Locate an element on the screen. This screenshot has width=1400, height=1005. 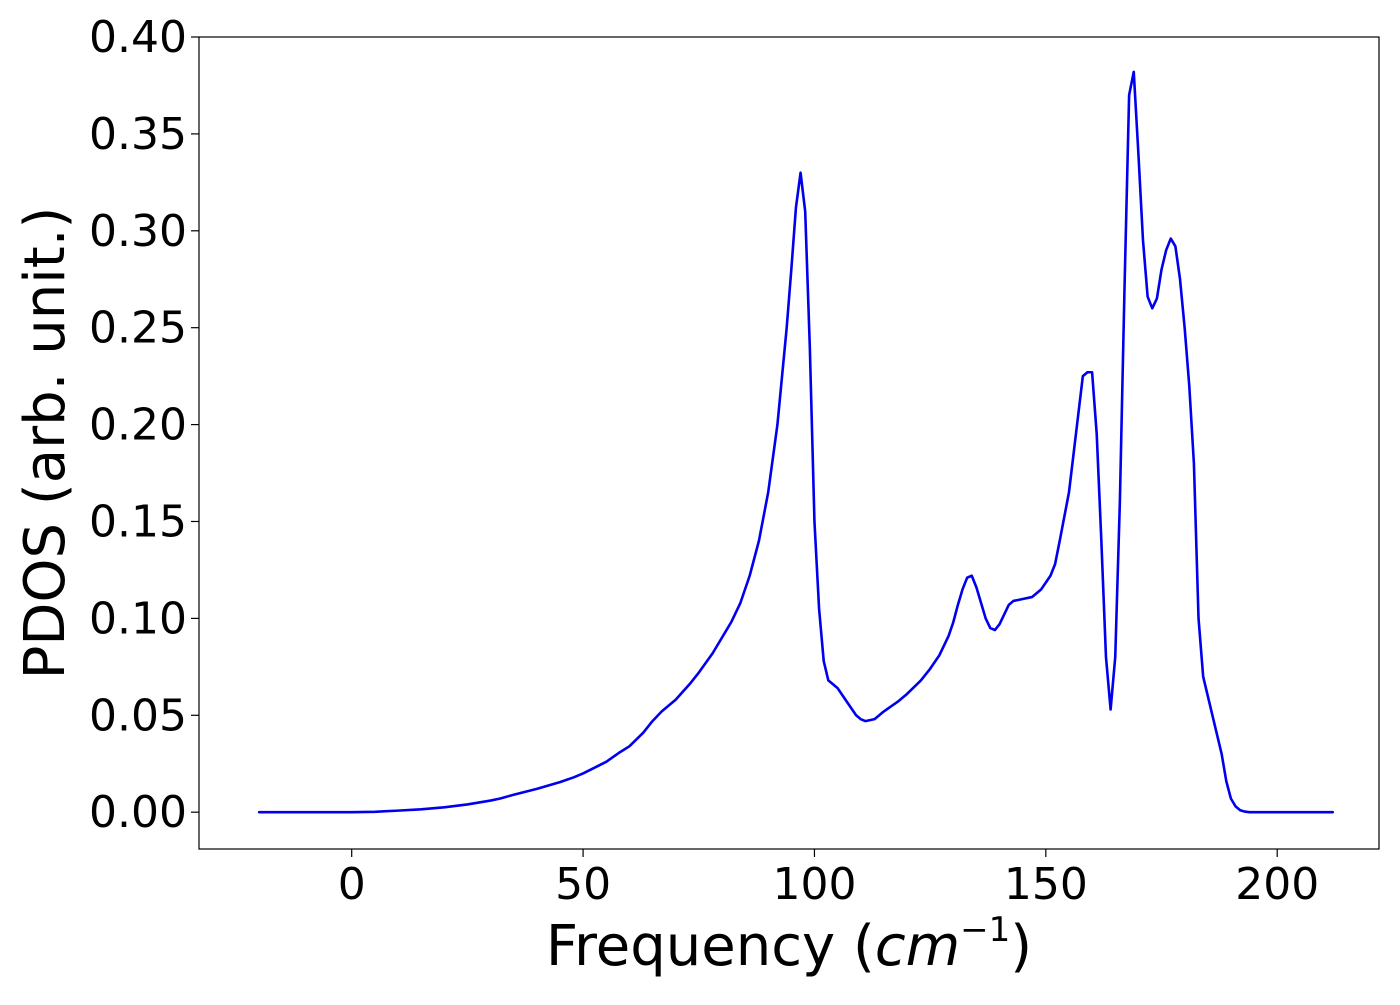
y-tick-label: 0.35 is located at coordinates (138, 134).